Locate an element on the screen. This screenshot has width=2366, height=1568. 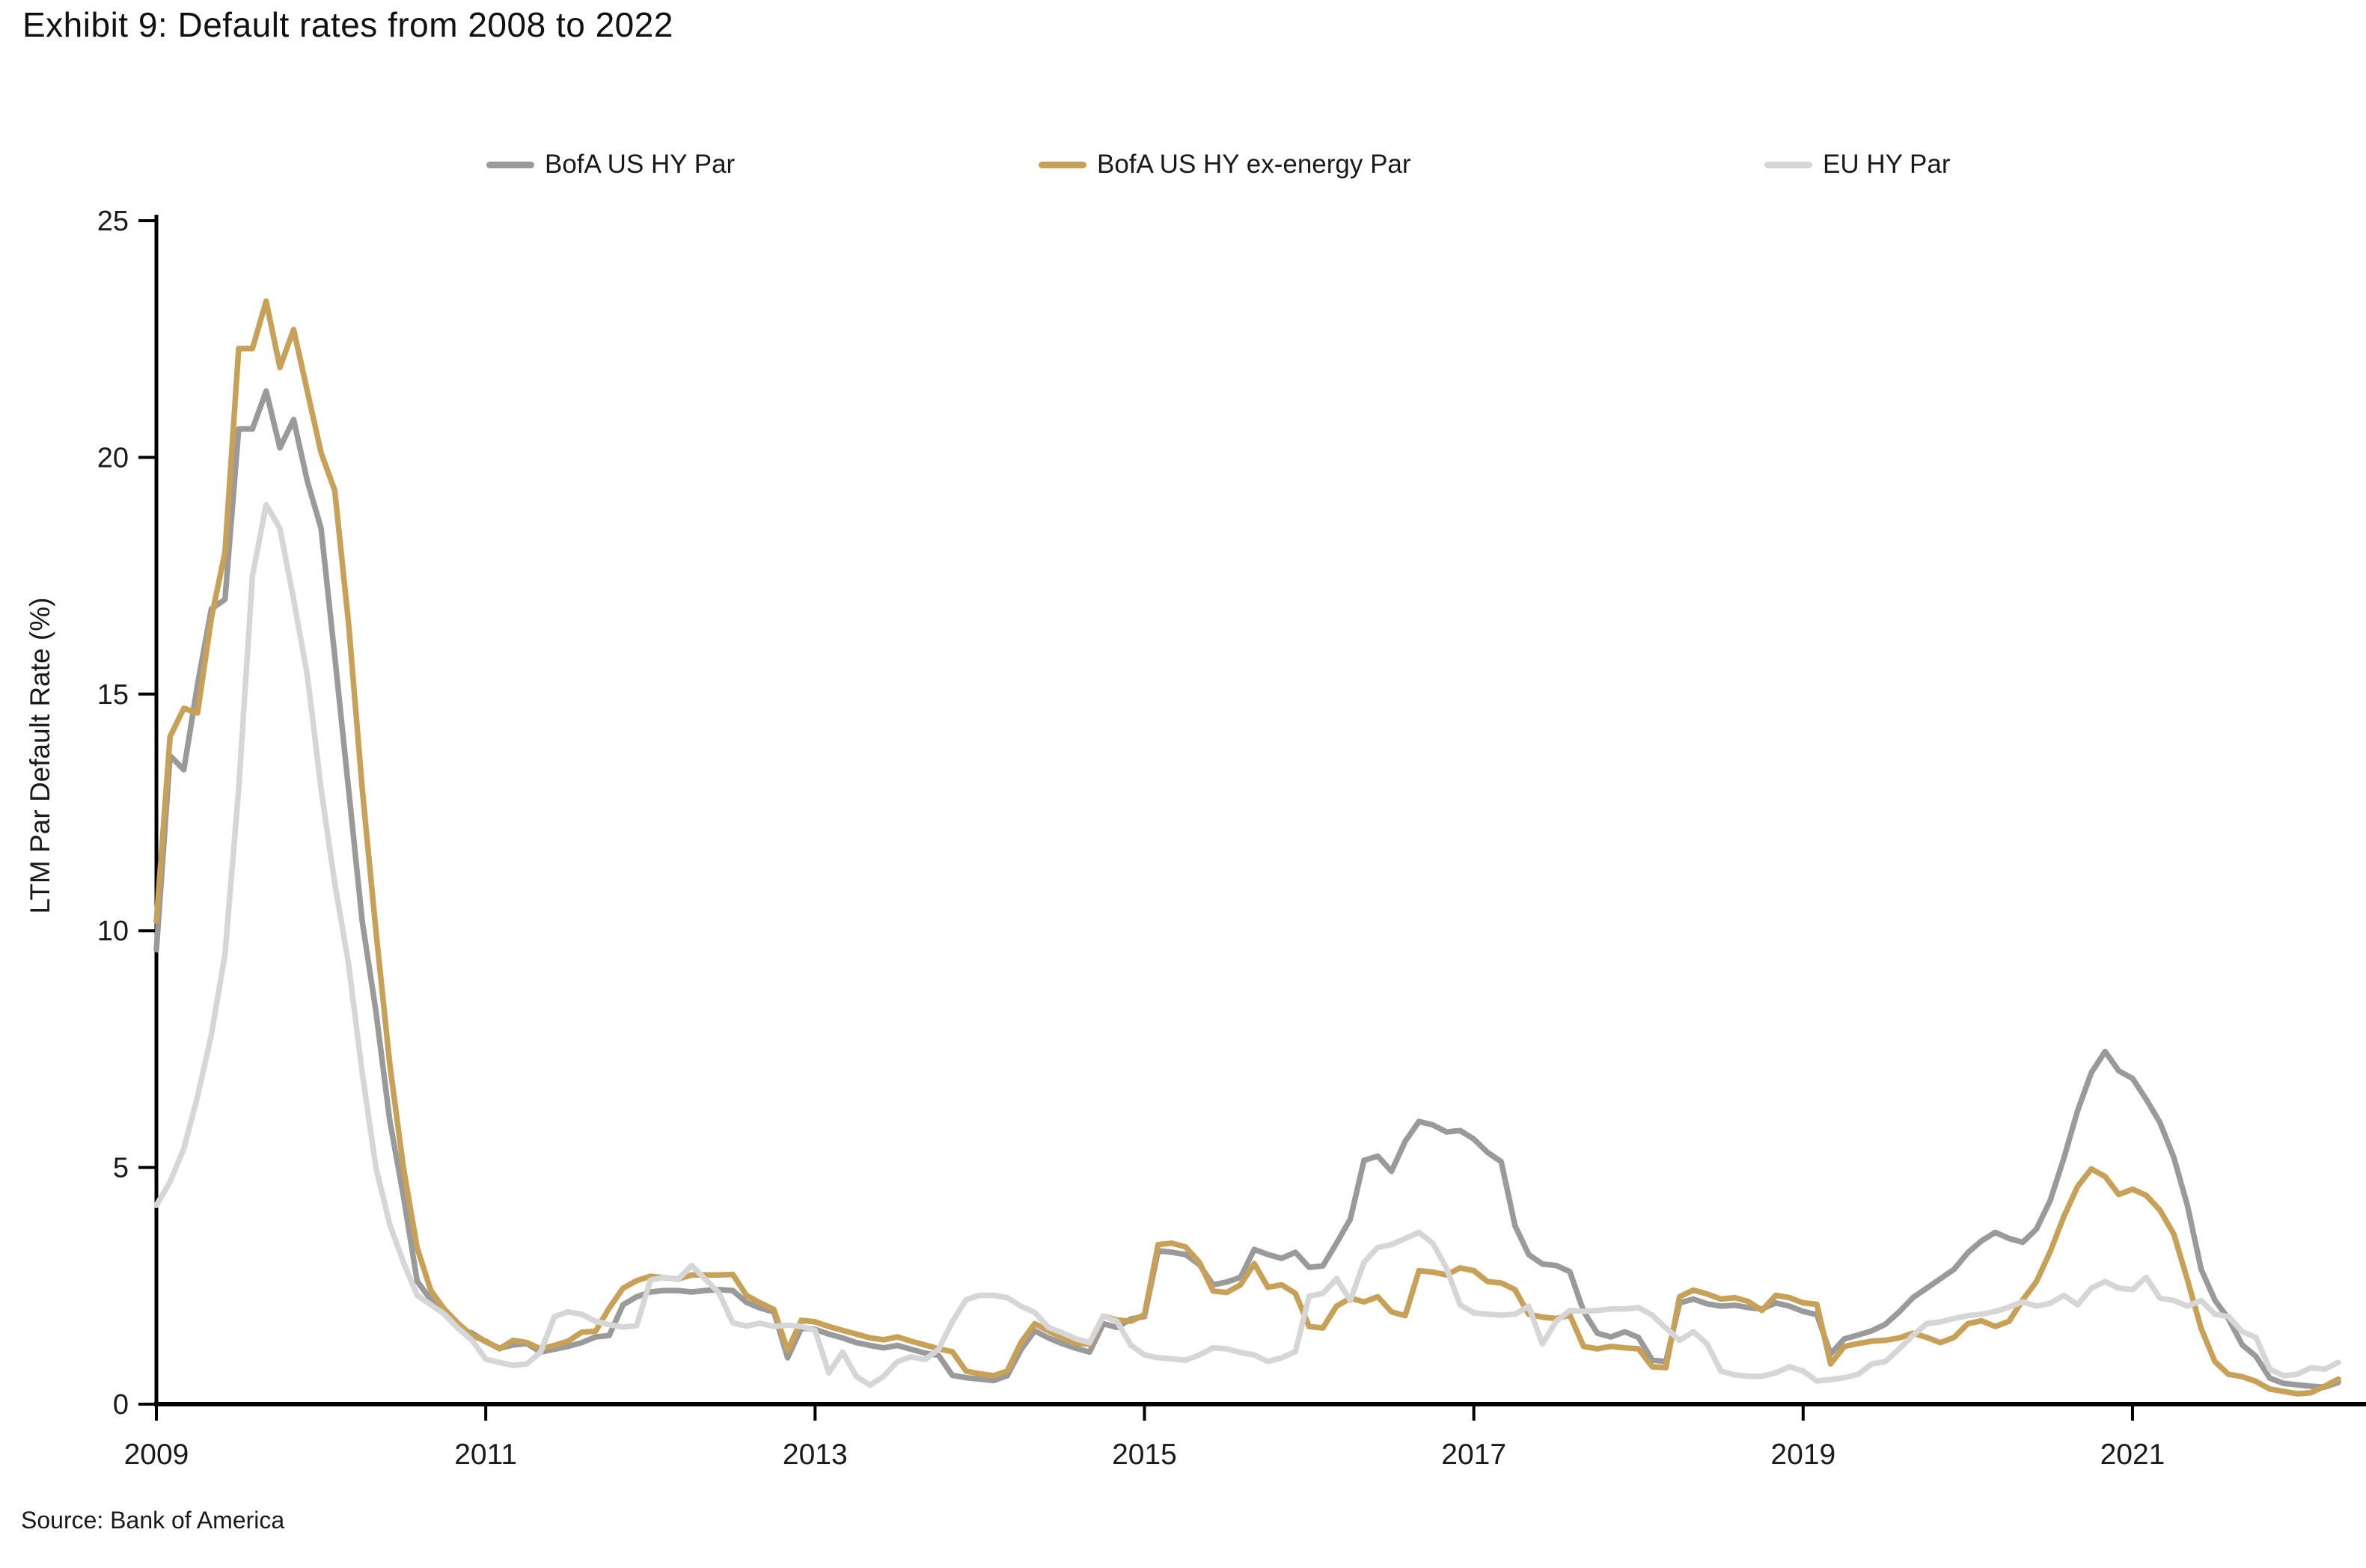
x-tick-label: 2019 is located at coordinates (1803, 1455).